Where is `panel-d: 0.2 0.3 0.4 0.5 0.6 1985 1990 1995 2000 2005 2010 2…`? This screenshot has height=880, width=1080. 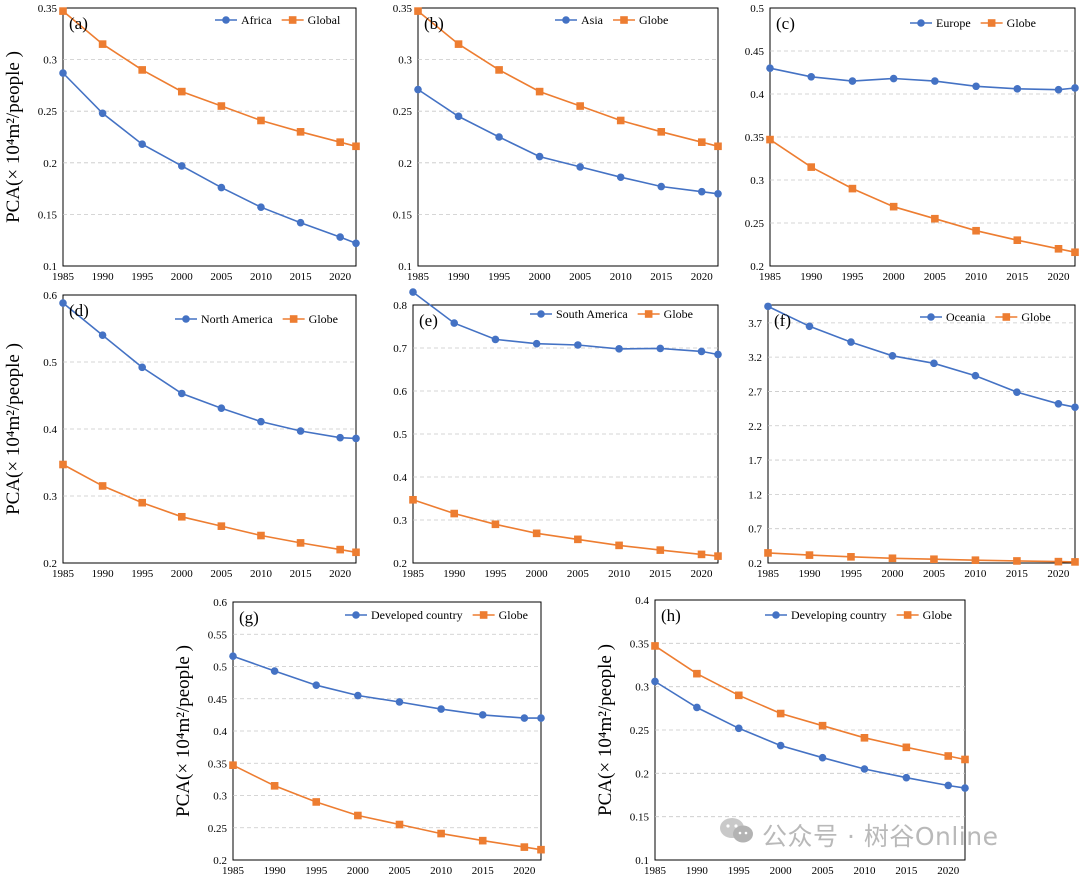 panel-d: 0.2 0.3 0.4 0.5 0.6 1985 1990 1995 2000 2005 2010 2… is located at coordinates (201, 435).